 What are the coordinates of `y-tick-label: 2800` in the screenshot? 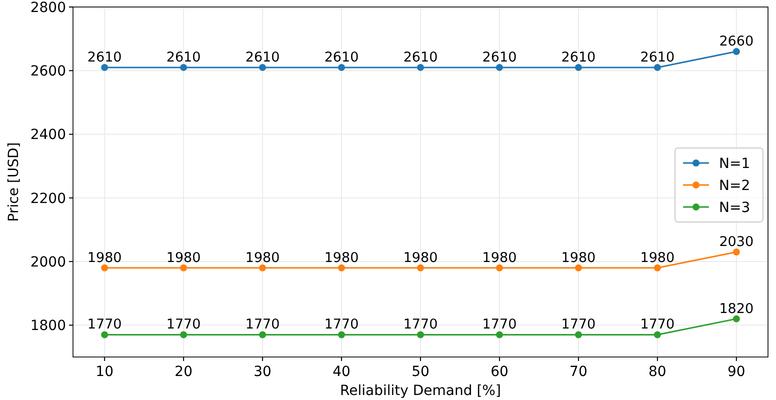 It's located at (48, 8).